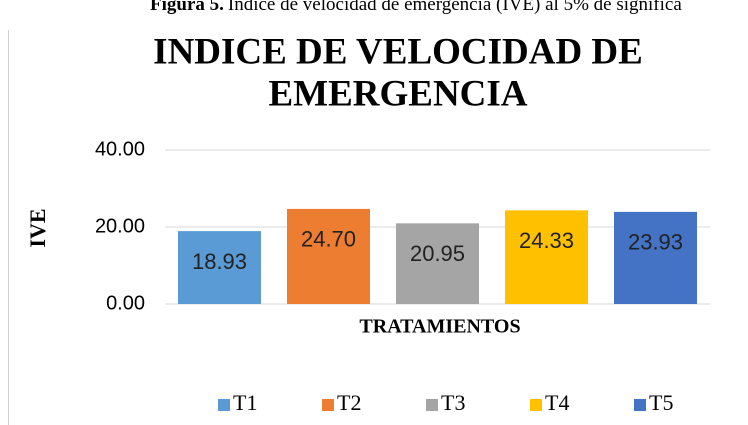 Image resolution: width=748 pixels, height=425 pixels. What do you see at coordinates (328, 239) in the screenshot?
I see `data-label: 24.70` at bounding box center [328, 239].